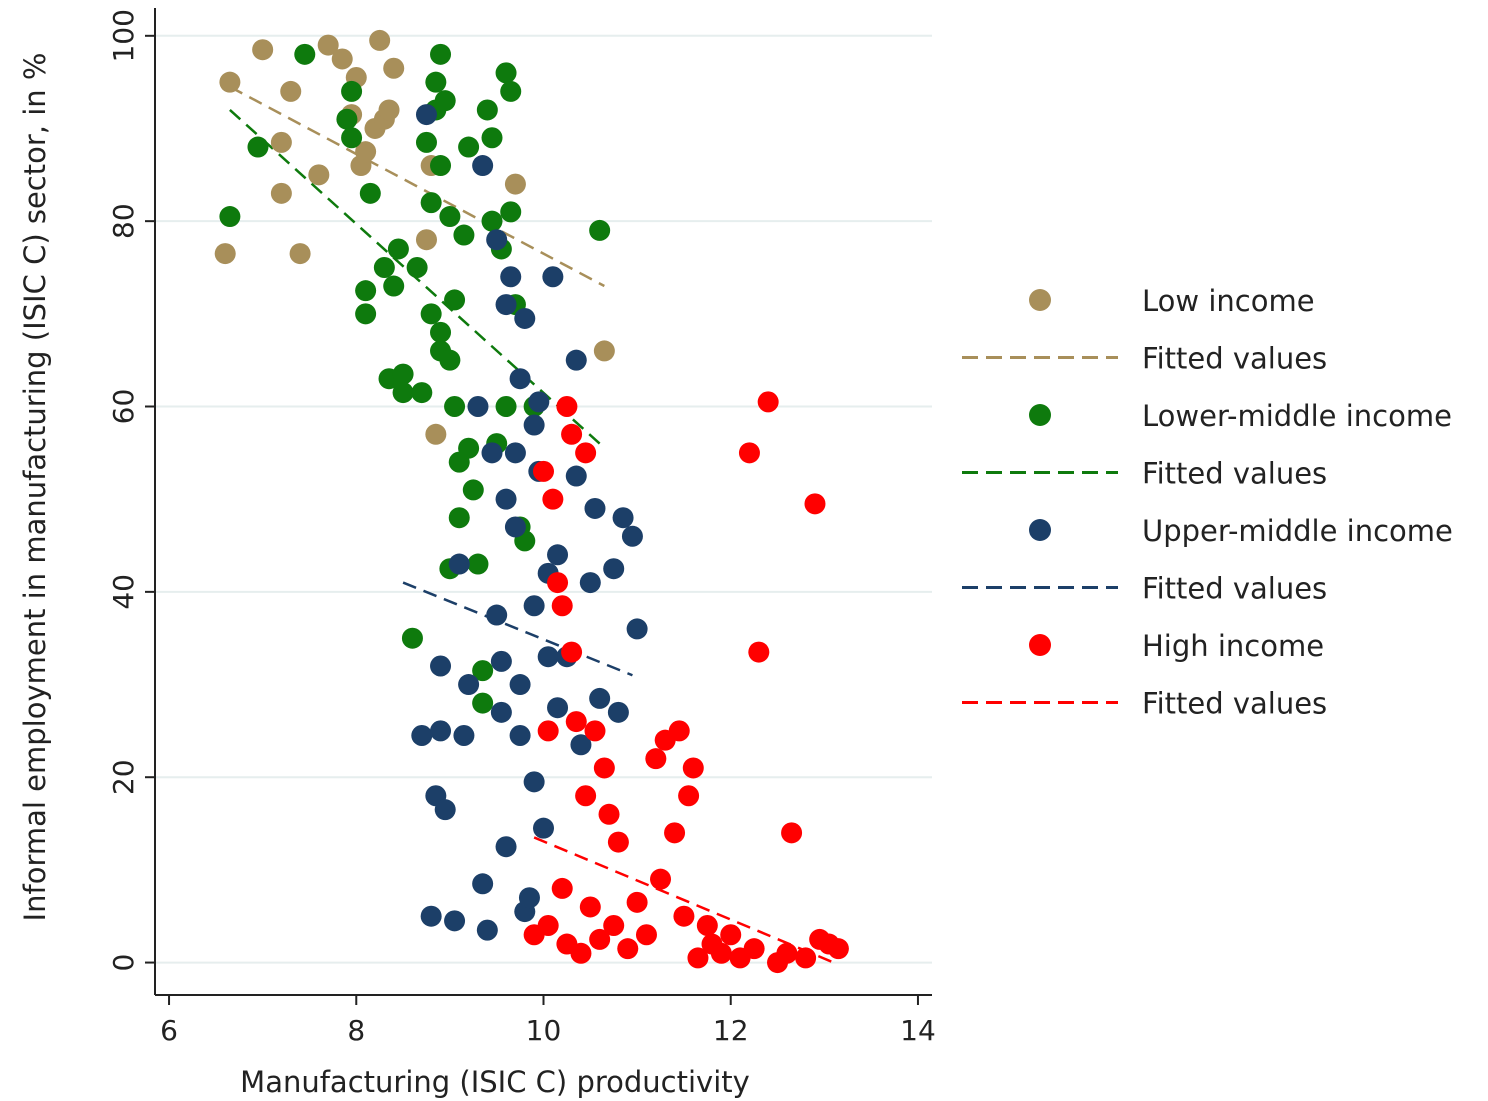 This screenshot has height=1101, width=1488. Describe the element at coordinates (123, 35) in the screenshot. I see `y-tick-label: 100` at that location.